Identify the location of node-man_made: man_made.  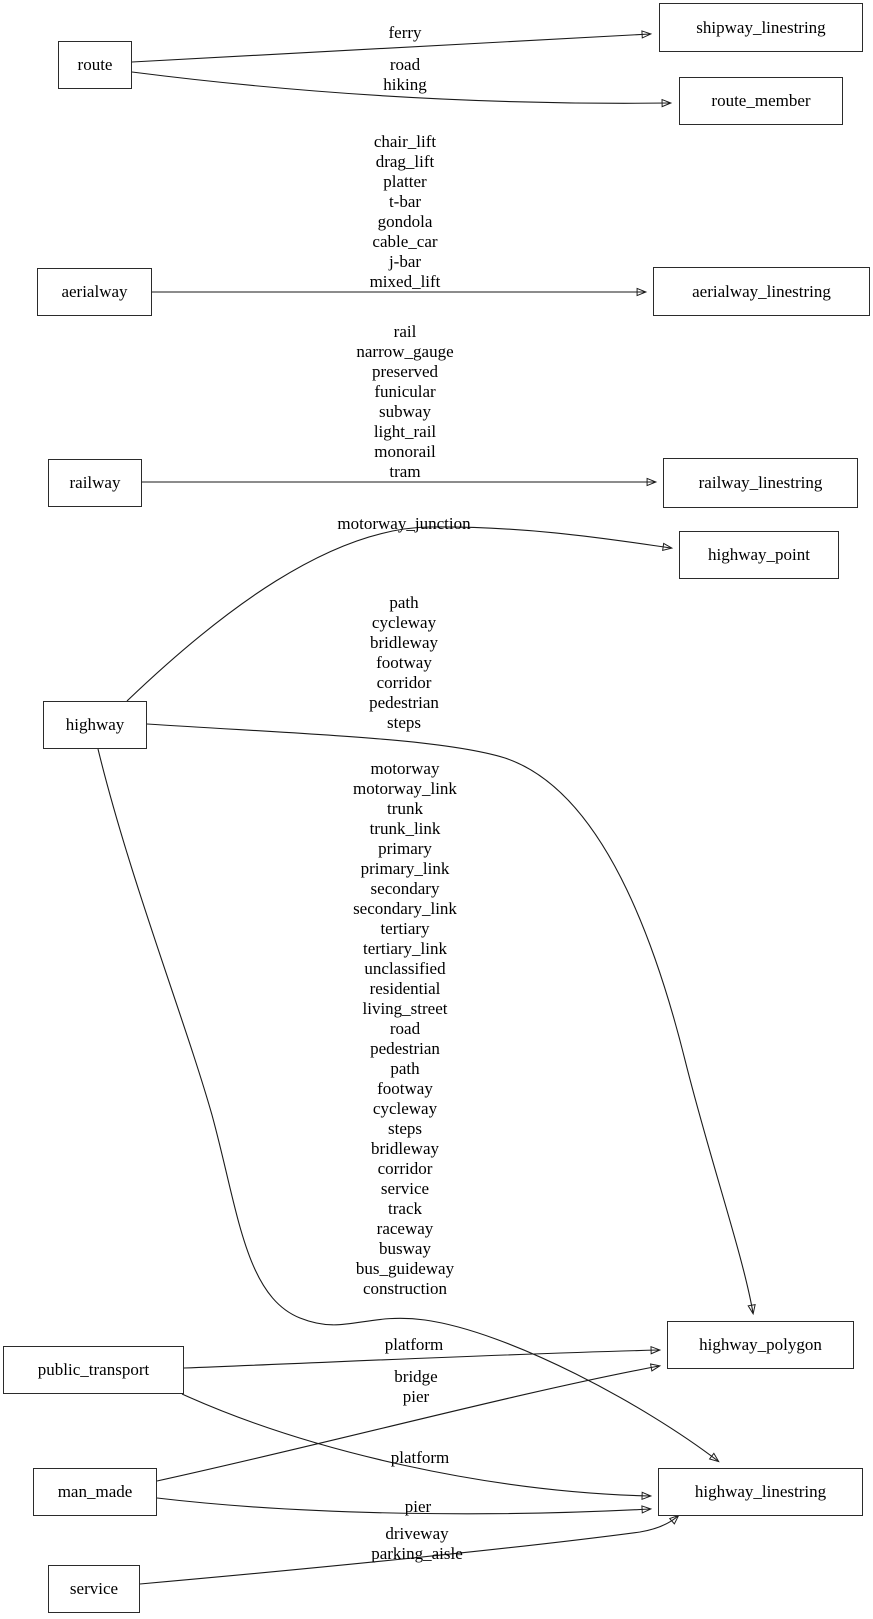
(95, 1492).